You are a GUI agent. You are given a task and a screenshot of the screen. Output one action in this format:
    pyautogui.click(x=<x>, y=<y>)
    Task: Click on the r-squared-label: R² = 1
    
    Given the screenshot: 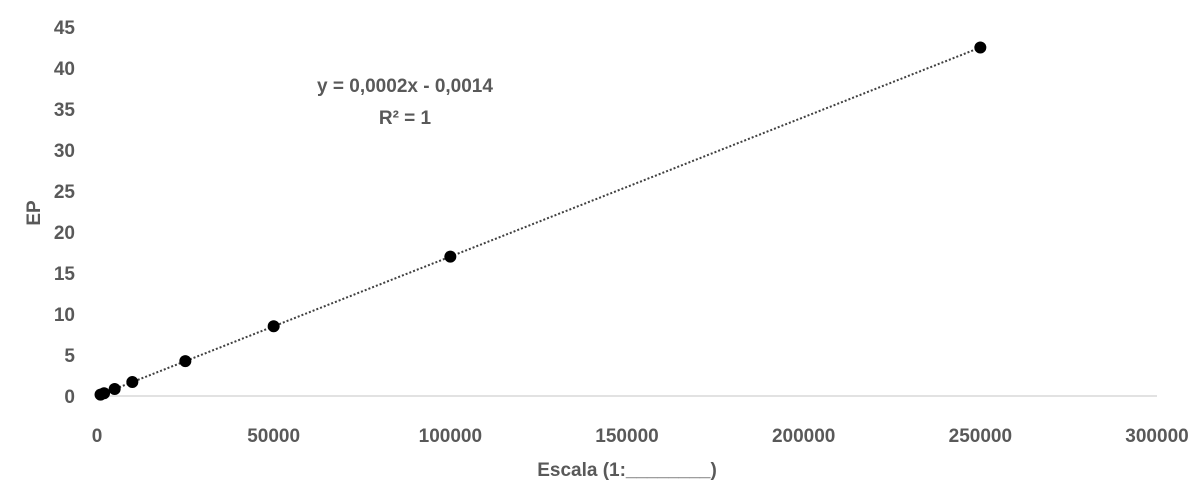 What is the action you would take?
    pyautogui.click(x=405, y=118)
    